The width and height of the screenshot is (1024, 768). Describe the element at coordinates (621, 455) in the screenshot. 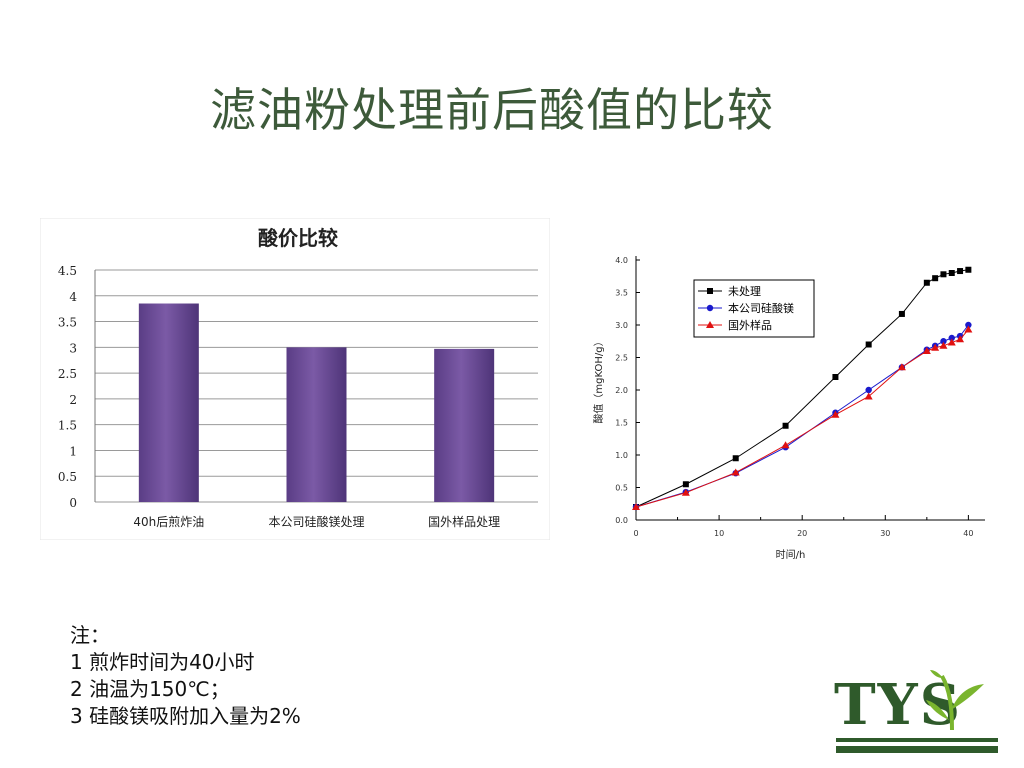

I see `y-tick-label: 1.0` at that location.